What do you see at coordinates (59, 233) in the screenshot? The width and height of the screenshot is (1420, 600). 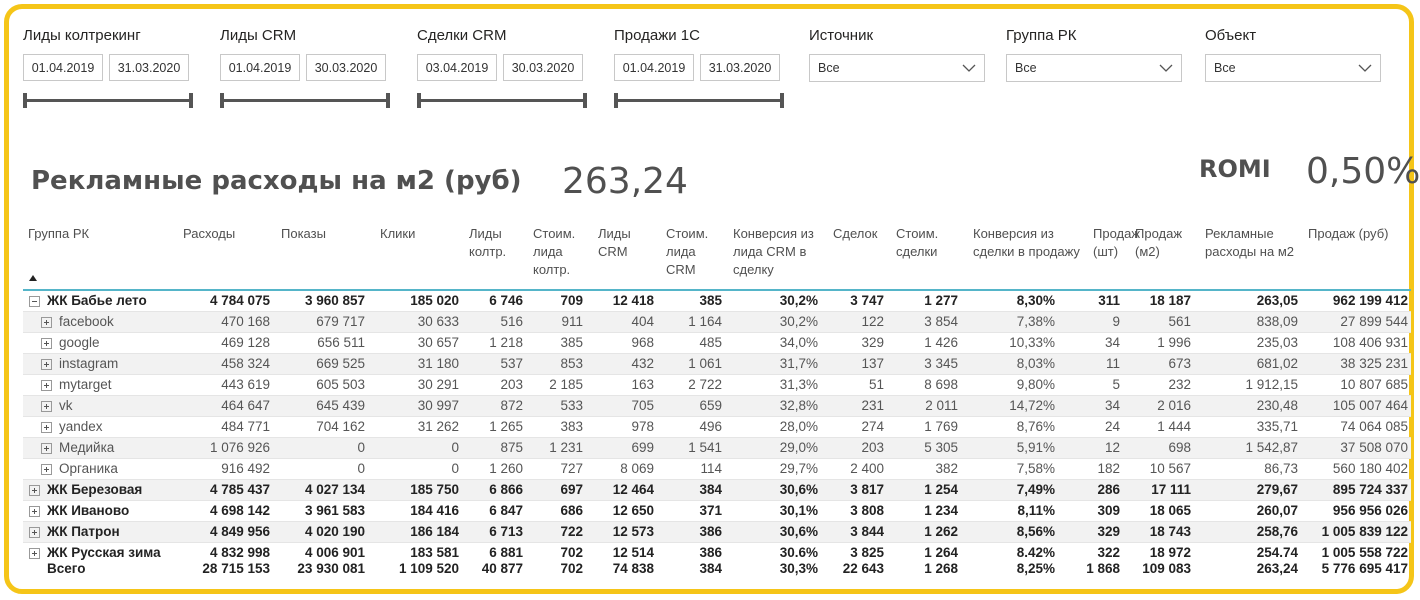 I see `header-col-campaign-group: Группа РК` at bounding box center [59, 233].